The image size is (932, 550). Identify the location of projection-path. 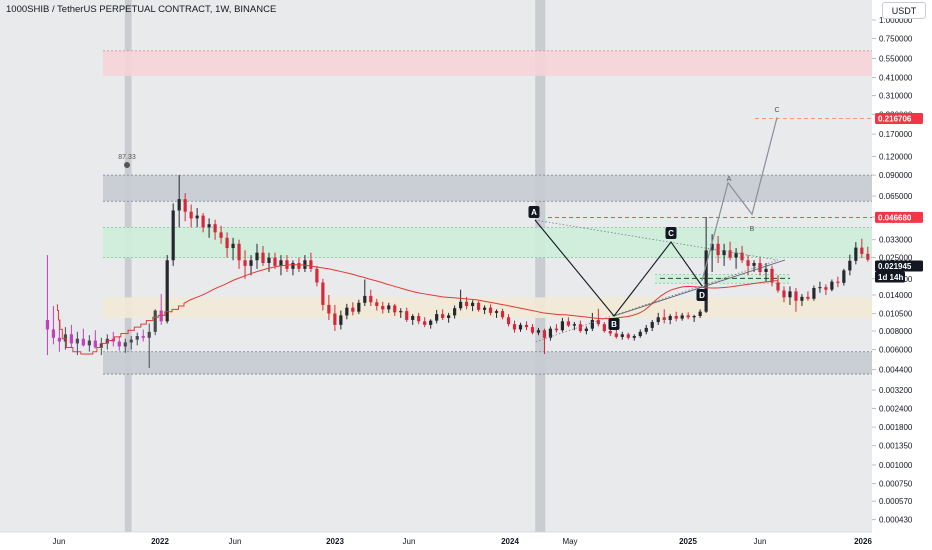
(739, 199).